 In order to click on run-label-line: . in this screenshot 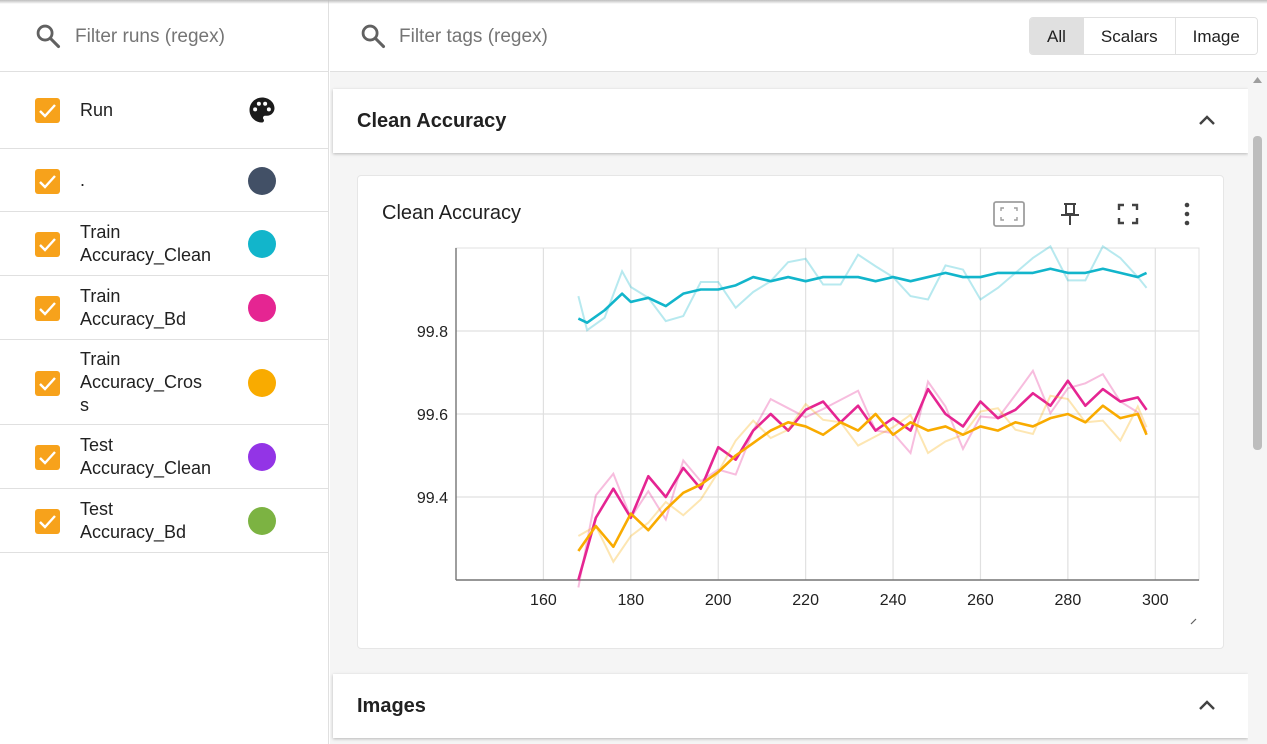, I will do `click(83, 180)`.